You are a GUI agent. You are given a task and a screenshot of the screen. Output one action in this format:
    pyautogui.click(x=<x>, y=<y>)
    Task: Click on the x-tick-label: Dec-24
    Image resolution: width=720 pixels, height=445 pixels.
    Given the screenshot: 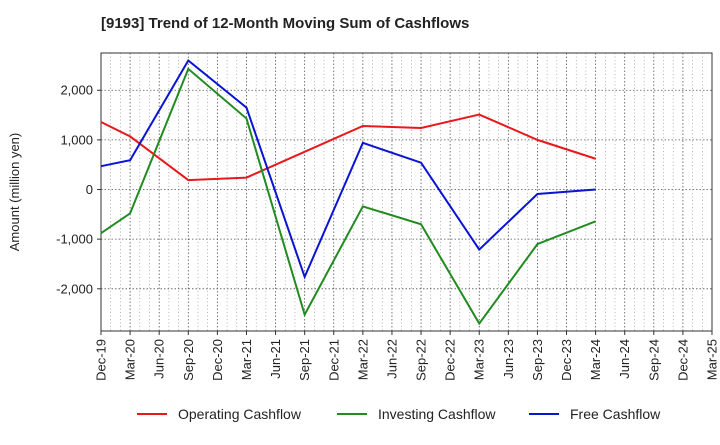 What is the action you would take?
    pyautogui.click(x=682, y=360)
    